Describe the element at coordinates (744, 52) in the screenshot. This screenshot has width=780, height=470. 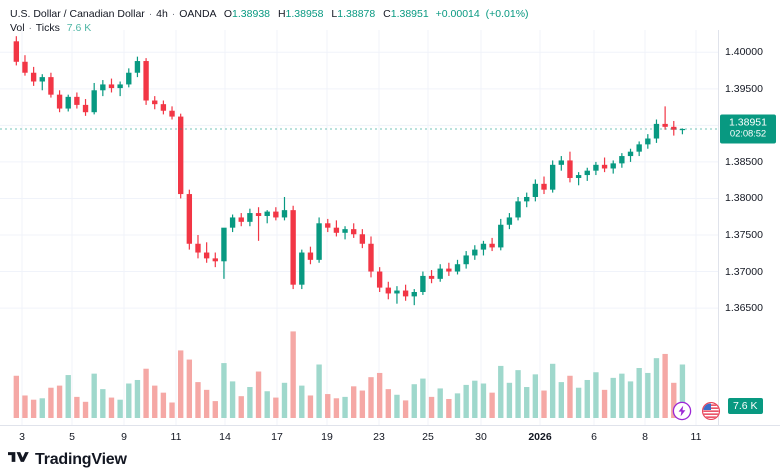
I see `price-tick: 1.40000` at that location.